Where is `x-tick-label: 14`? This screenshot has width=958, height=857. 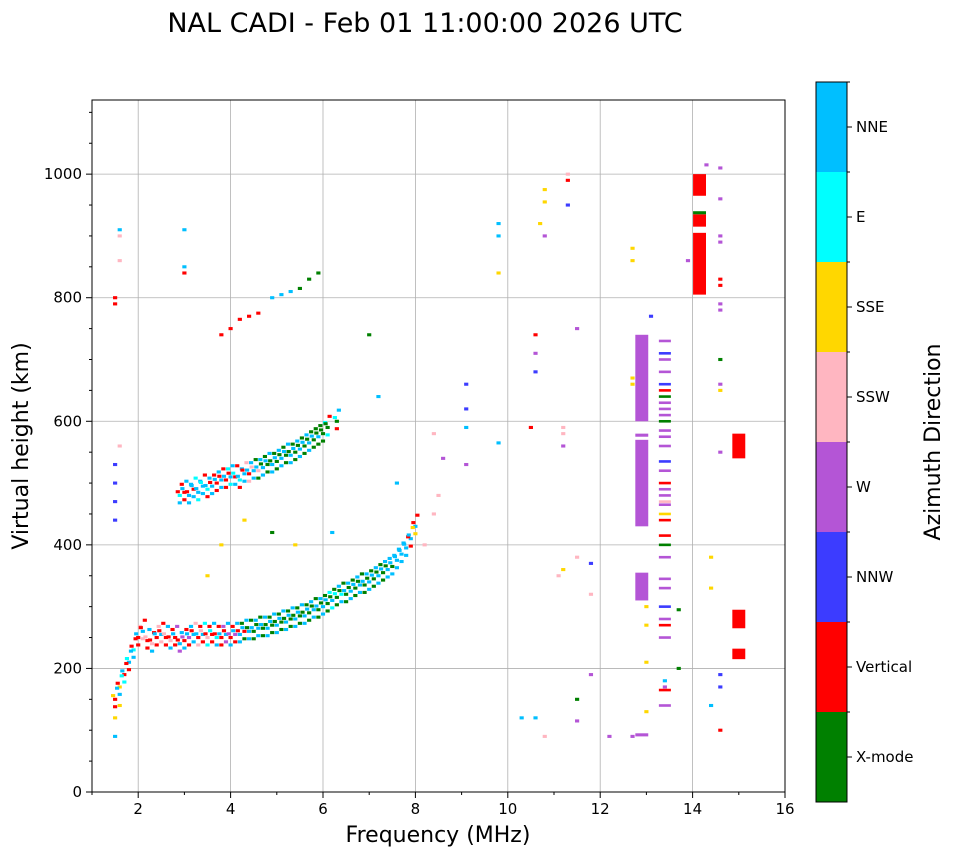 x-tick-label: 14 is located at coordinates (692, 809).